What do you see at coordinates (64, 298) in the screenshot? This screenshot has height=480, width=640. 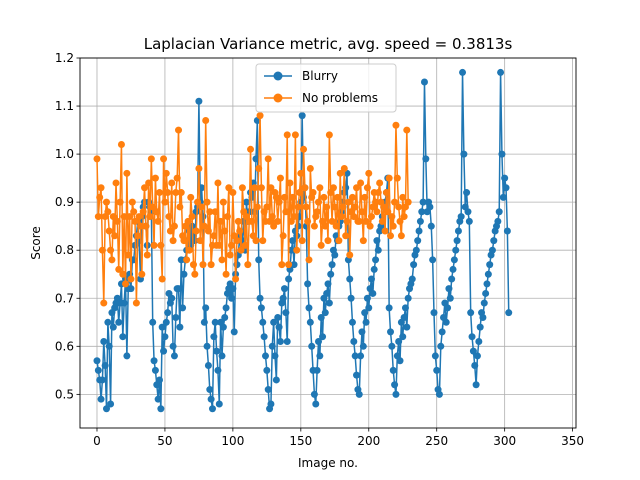 I see `y-tick-label: 0.7` at bounding box center [64, 298].